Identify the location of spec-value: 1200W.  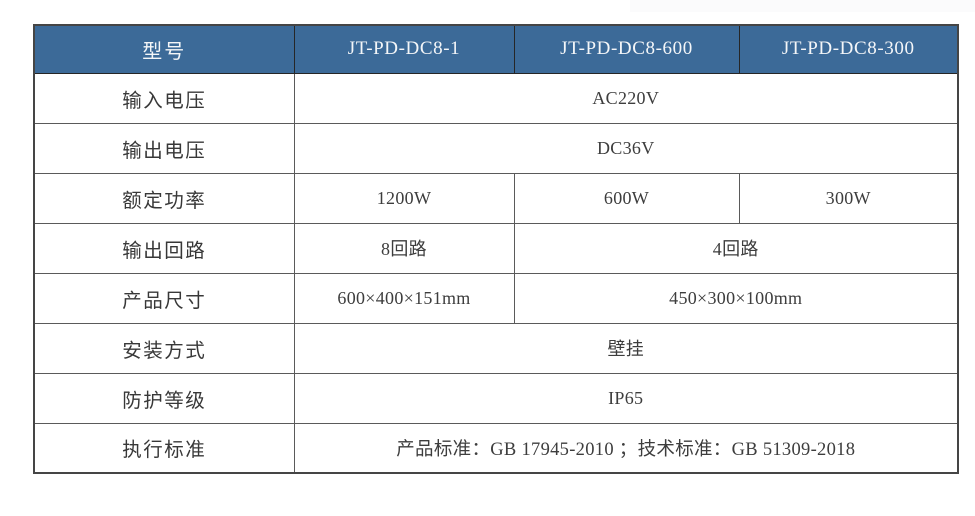
(404, 198).